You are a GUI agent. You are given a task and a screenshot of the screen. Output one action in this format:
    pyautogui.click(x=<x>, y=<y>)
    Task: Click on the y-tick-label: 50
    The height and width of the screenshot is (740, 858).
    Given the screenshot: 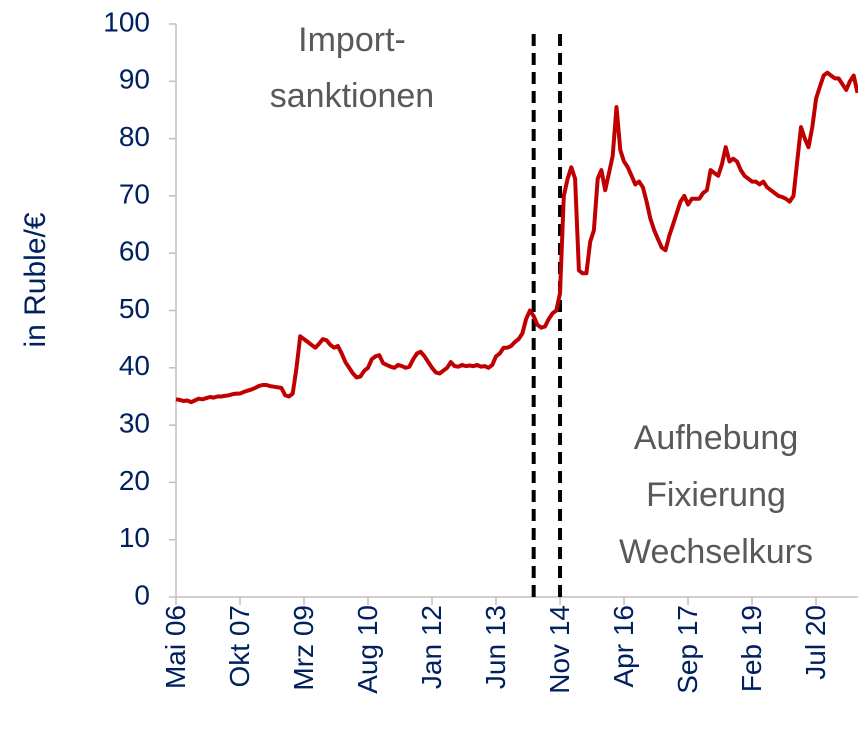 What is the action you would take?
    pyautogui.click(x=134, y=308)
    